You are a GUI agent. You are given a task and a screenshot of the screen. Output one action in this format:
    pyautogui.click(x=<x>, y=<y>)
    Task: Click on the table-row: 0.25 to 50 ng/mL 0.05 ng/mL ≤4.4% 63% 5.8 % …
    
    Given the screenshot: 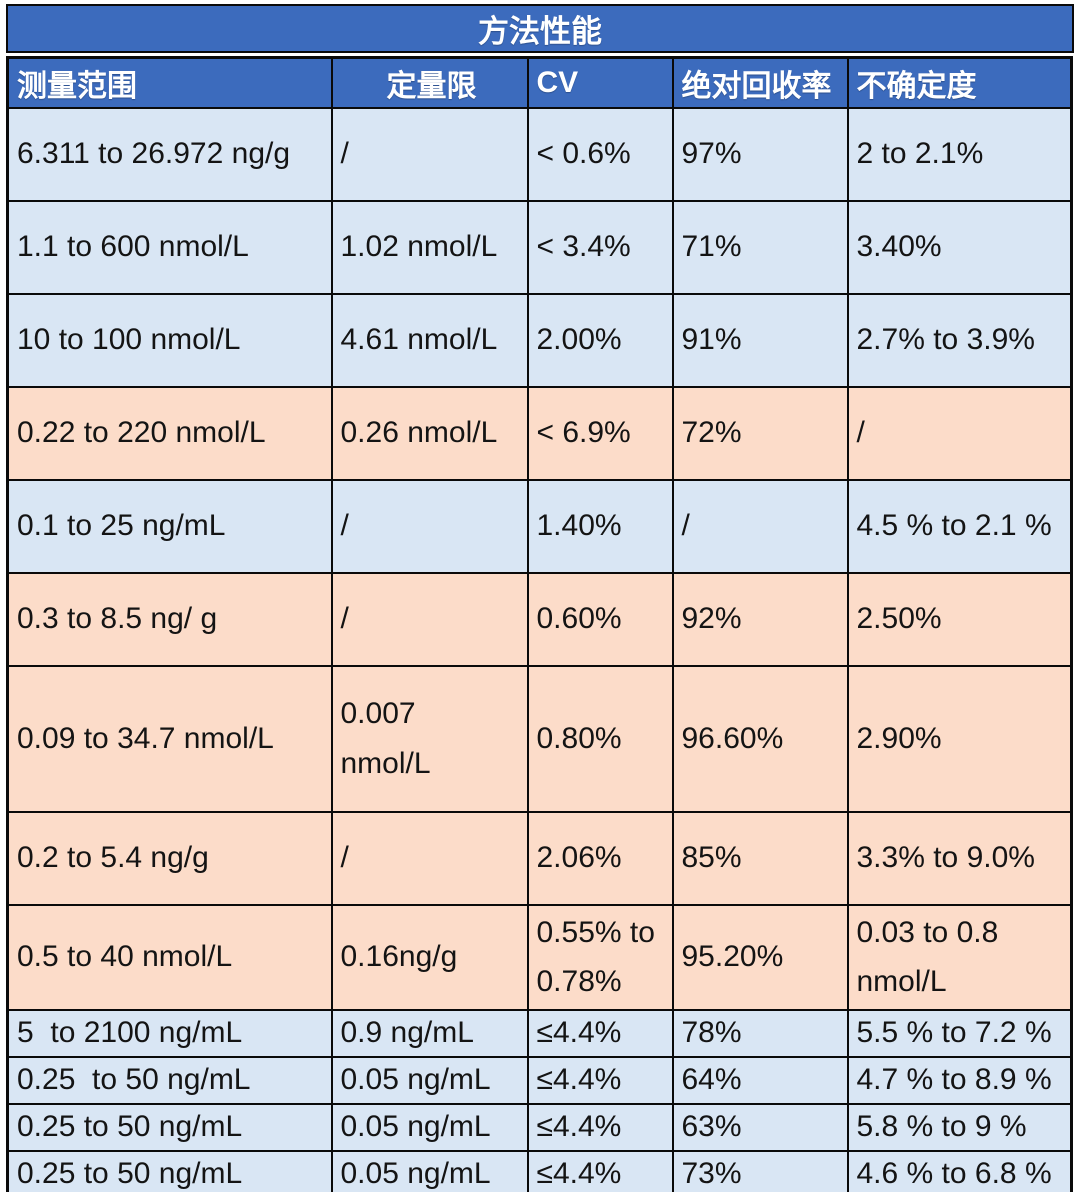 What is the action you would take?
    pyautogui.click(x=539, y=1127)
    